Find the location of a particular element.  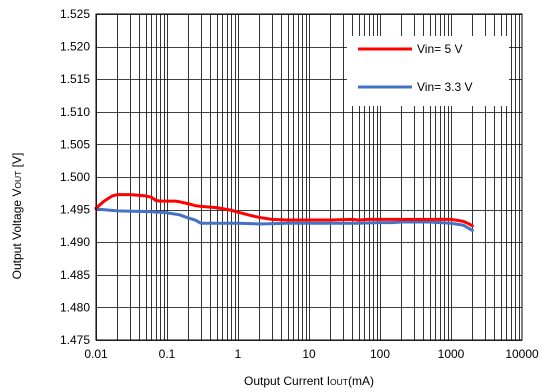

x-tick-label: 1000 is located at coordinates (451, 354).